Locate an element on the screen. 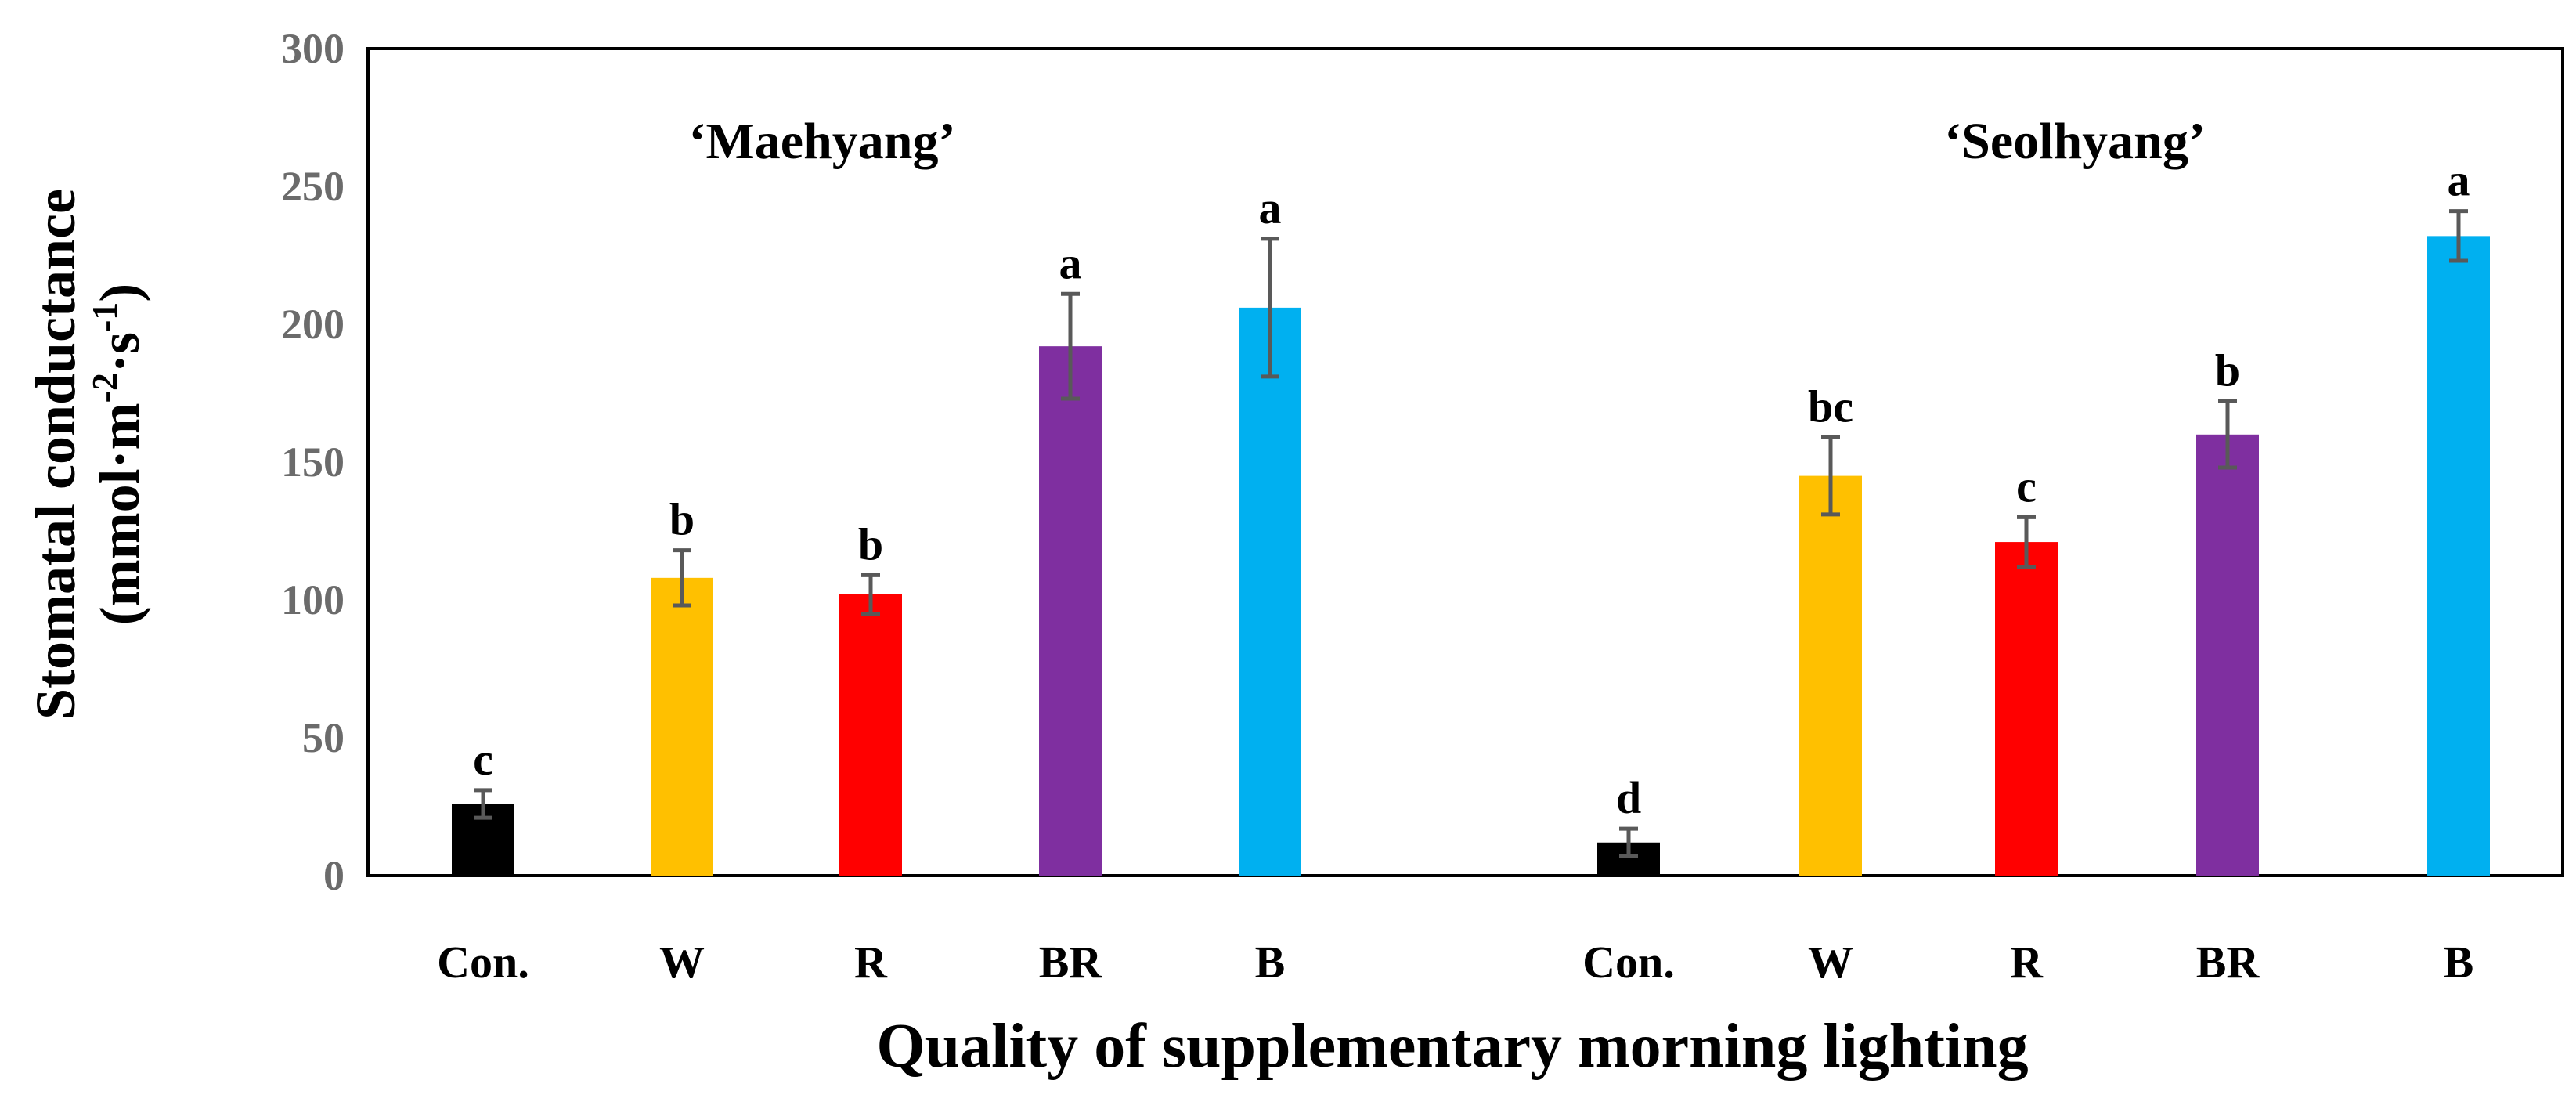 This screenshot has height=1109, width=2576. y-axis-unit-mid: ·s is located at coordinates (119, 352).